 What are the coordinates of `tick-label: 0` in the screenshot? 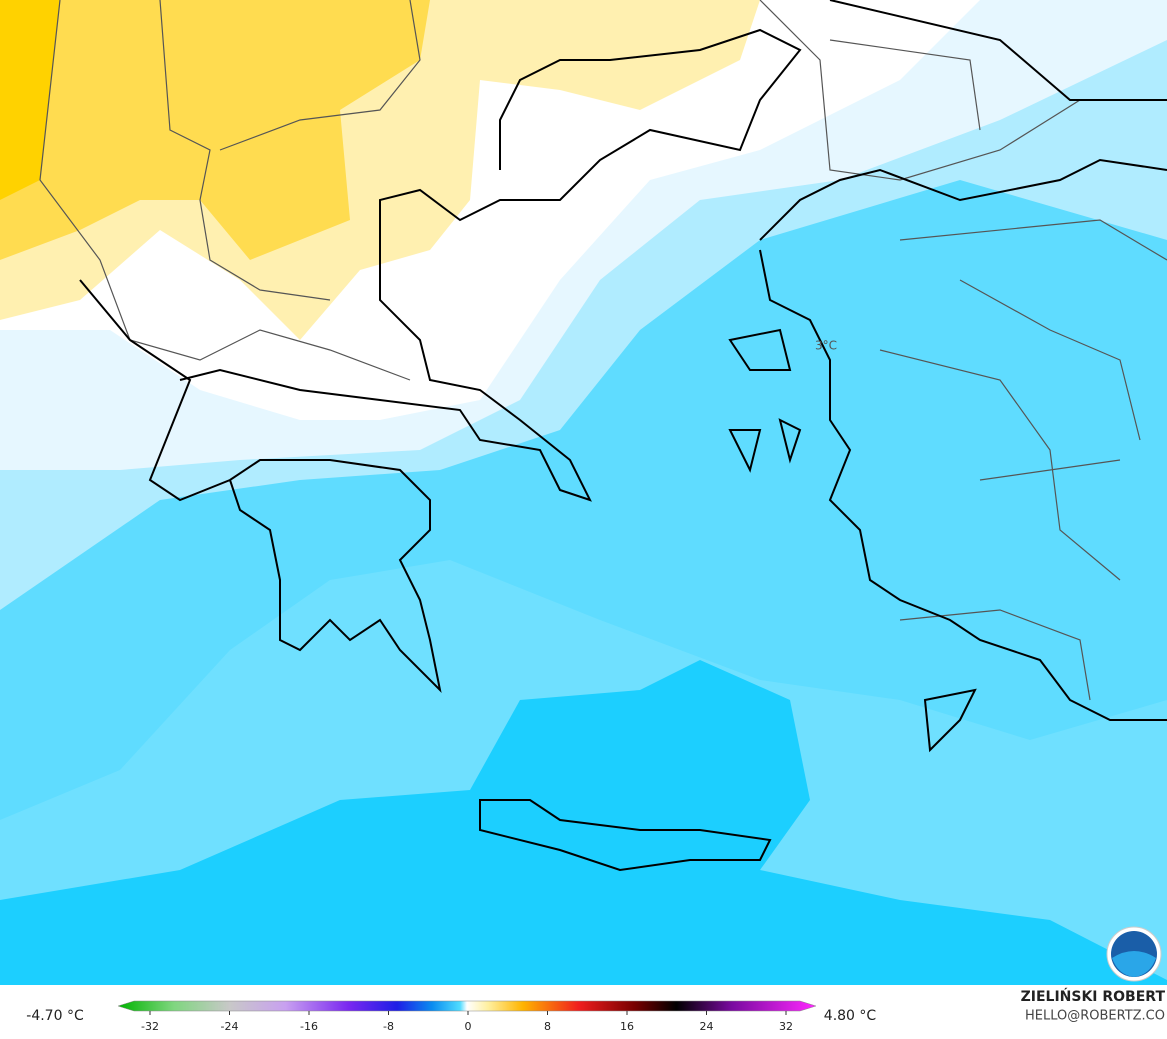 It's located at (468, 1026).